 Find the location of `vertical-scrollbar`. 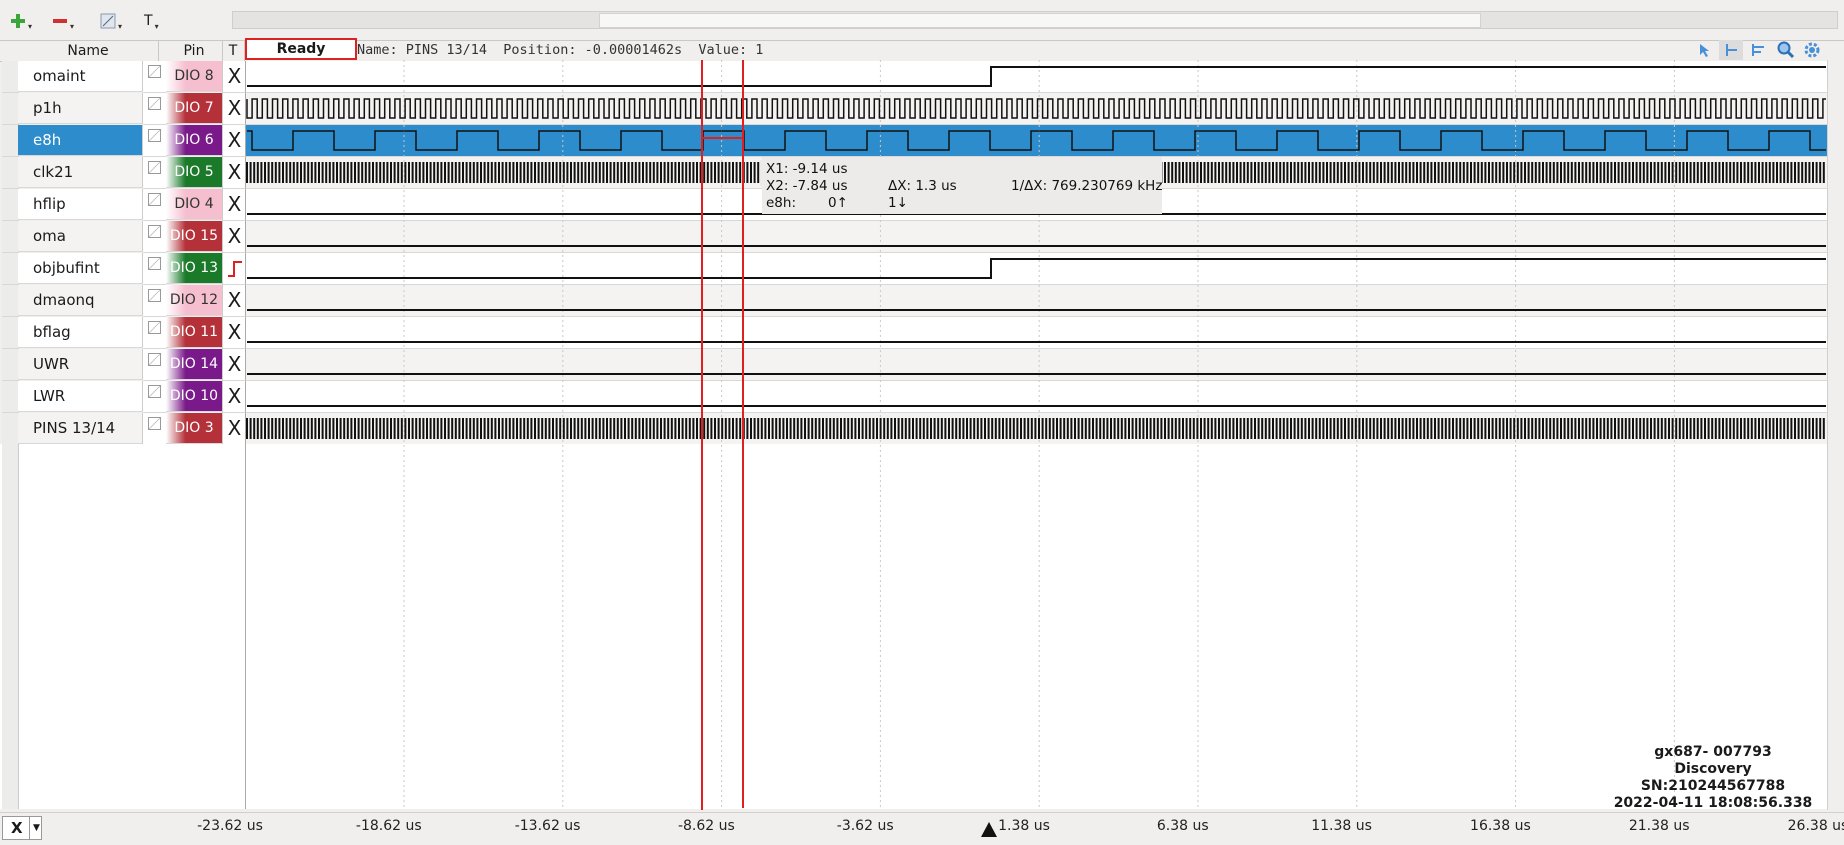

vertical-scrollbar is located at coordinates (1835, 435).